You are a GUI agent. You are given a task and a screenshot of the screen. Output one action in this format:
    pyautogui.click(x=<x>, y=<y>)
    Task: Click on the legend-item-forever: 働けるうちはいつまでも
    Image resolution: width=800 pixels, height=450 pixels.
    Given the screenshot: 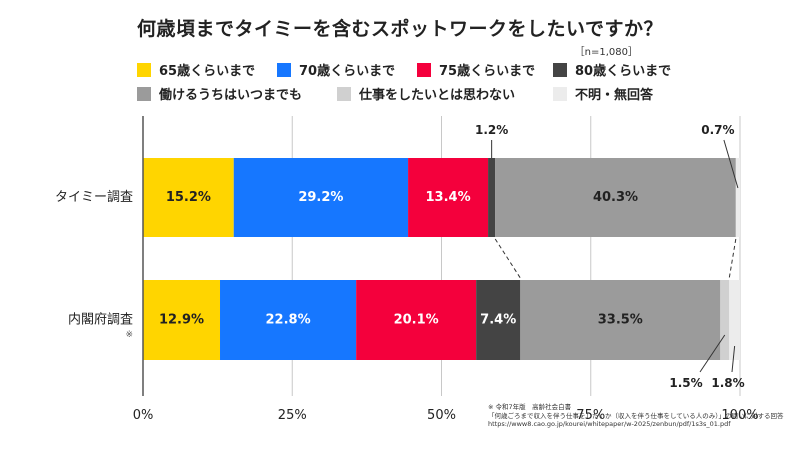 What is the action you would take?
    pyautogui.click(x=219, y=93)
    